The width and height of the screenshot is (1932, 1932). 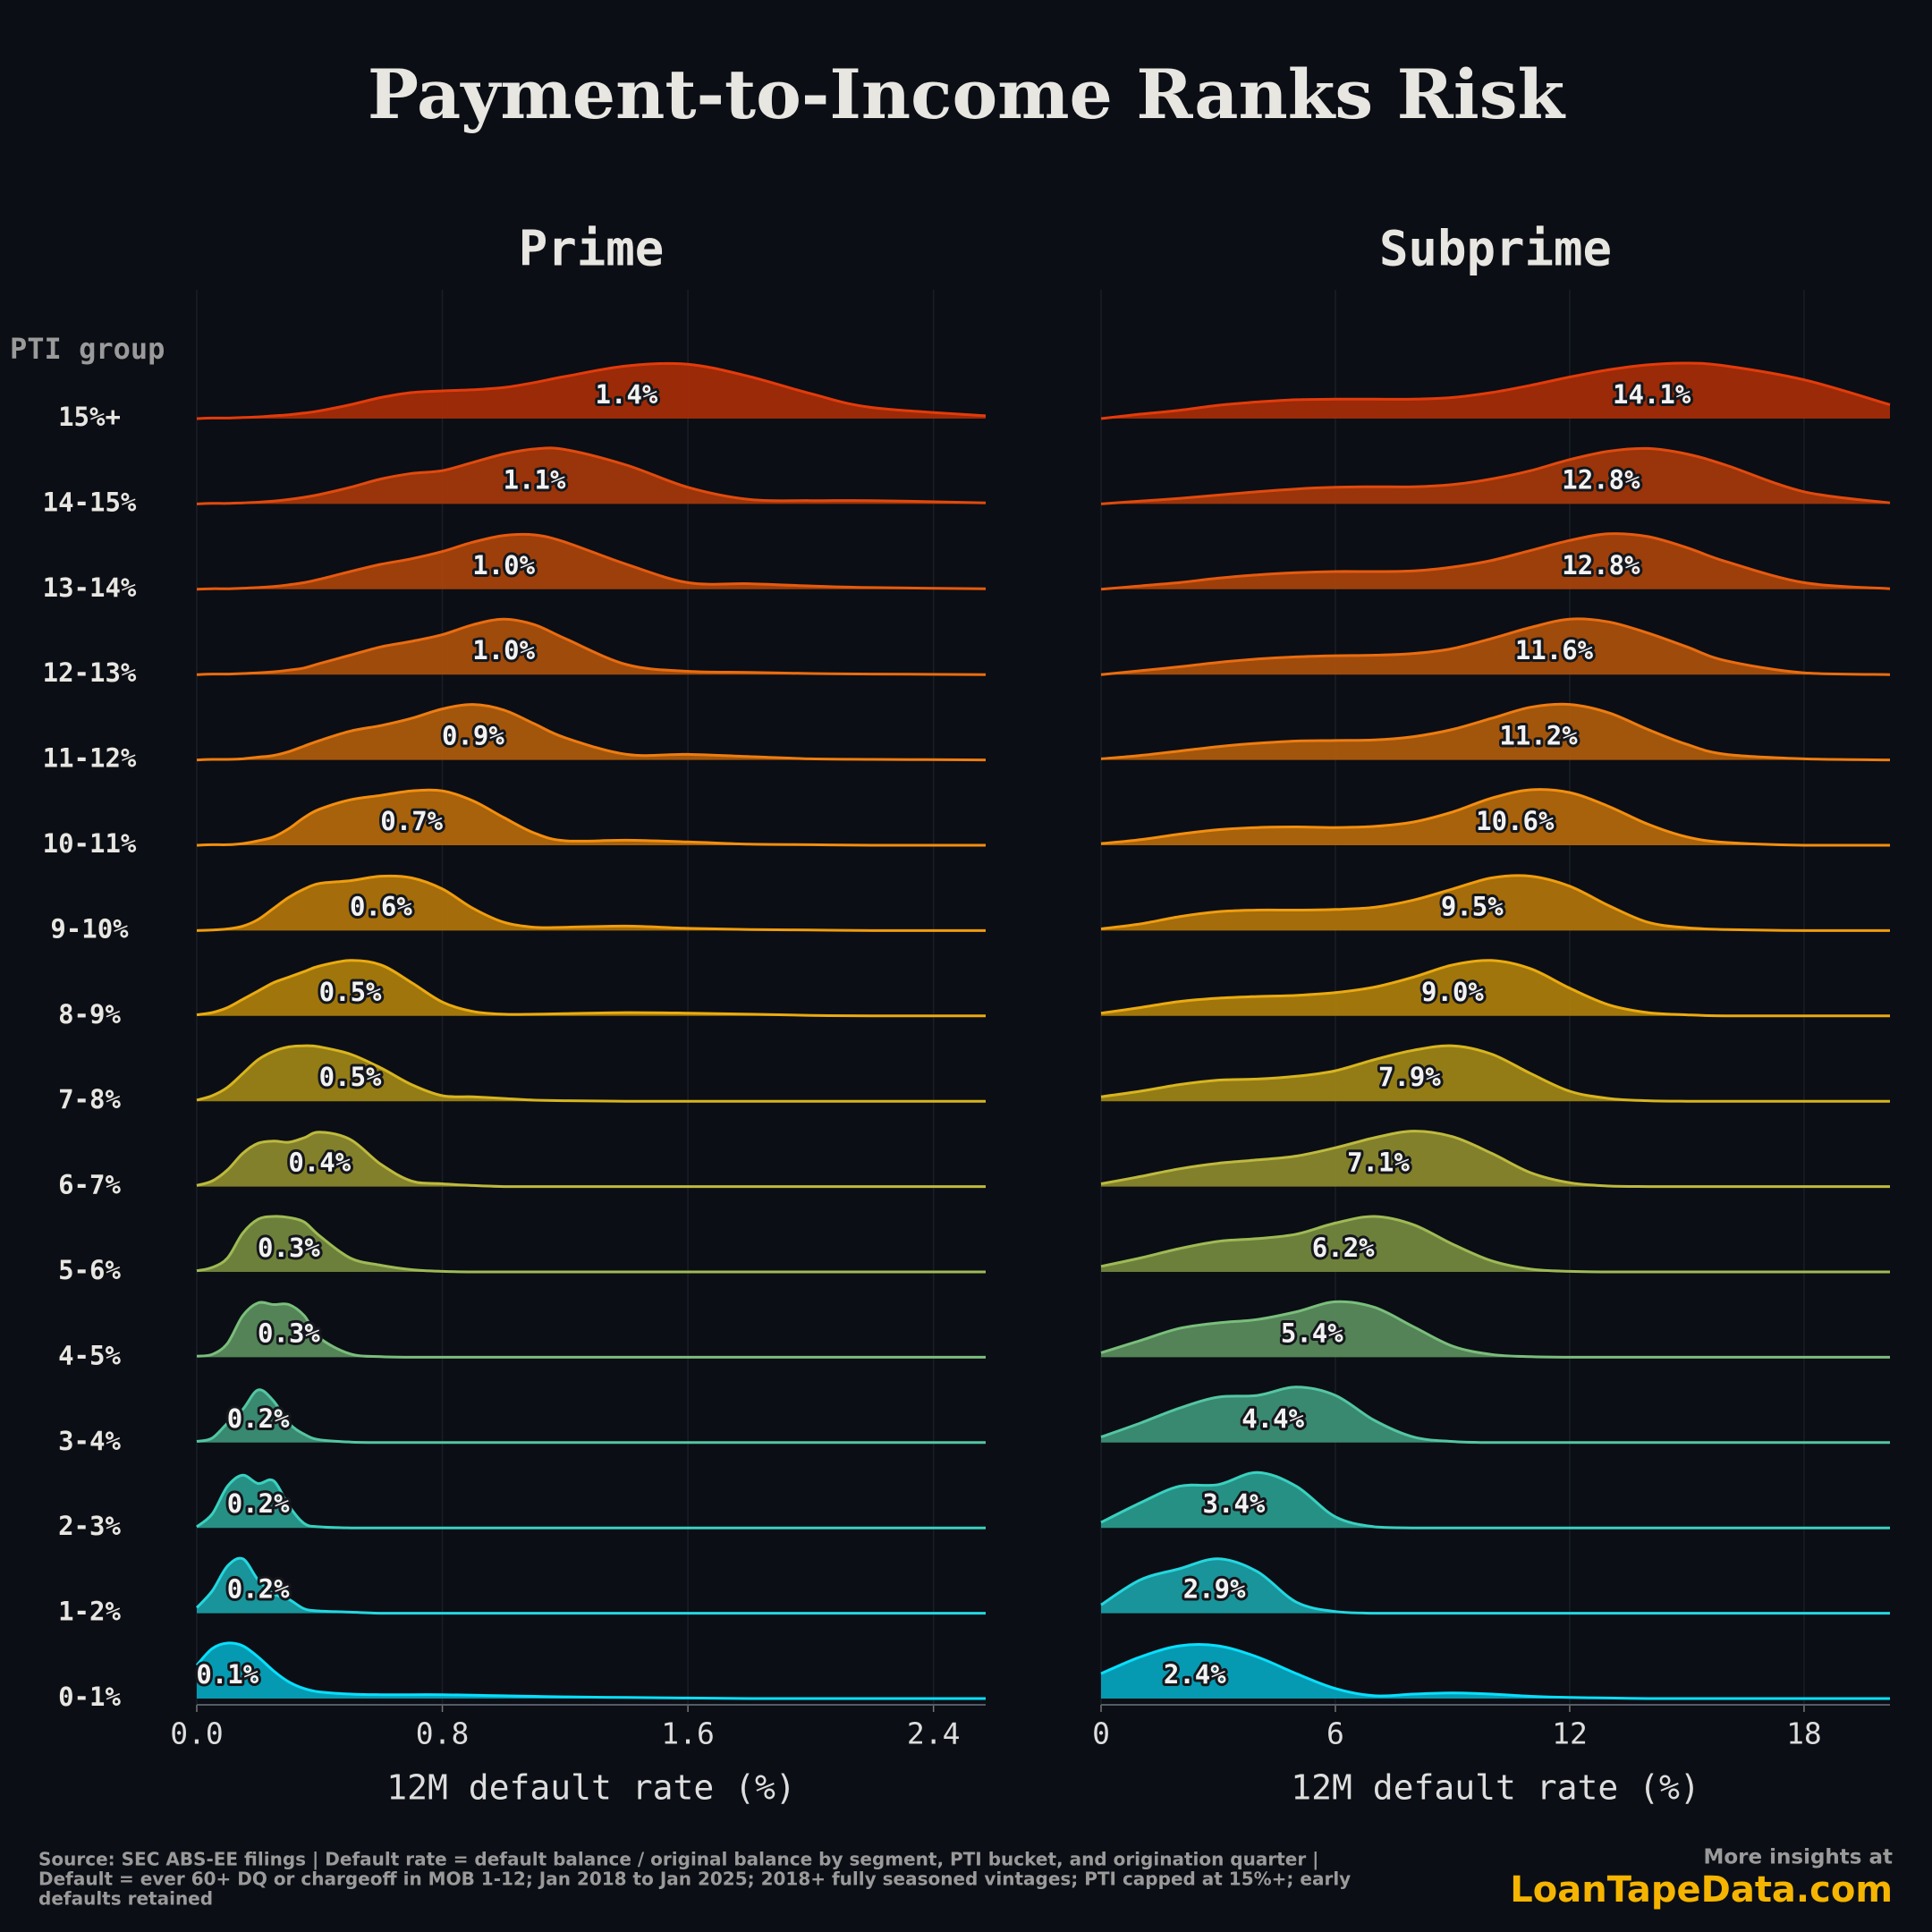 What do you see at coordinates (1195, 1674) in the screenshot?
I see `mean-label: 2.4%` at bounding box center [1195, 1674].